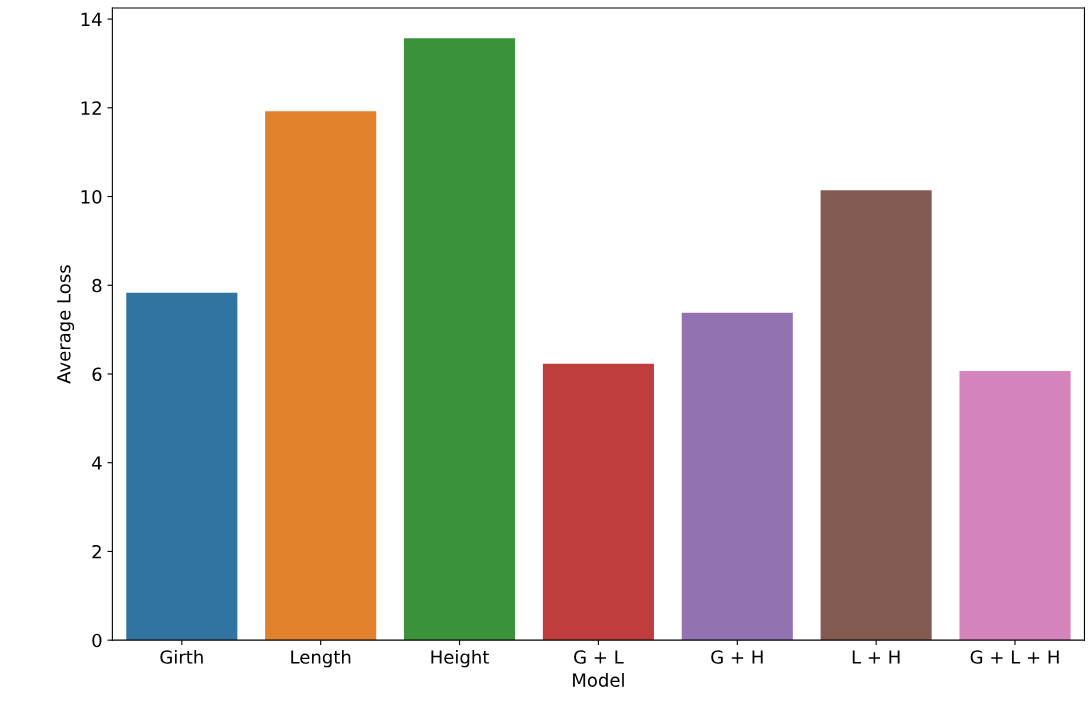  What do you see at coordinates (97, 285) in the screenshot?
I see `y-tick-label: 8` at bounding box center [97, 285].